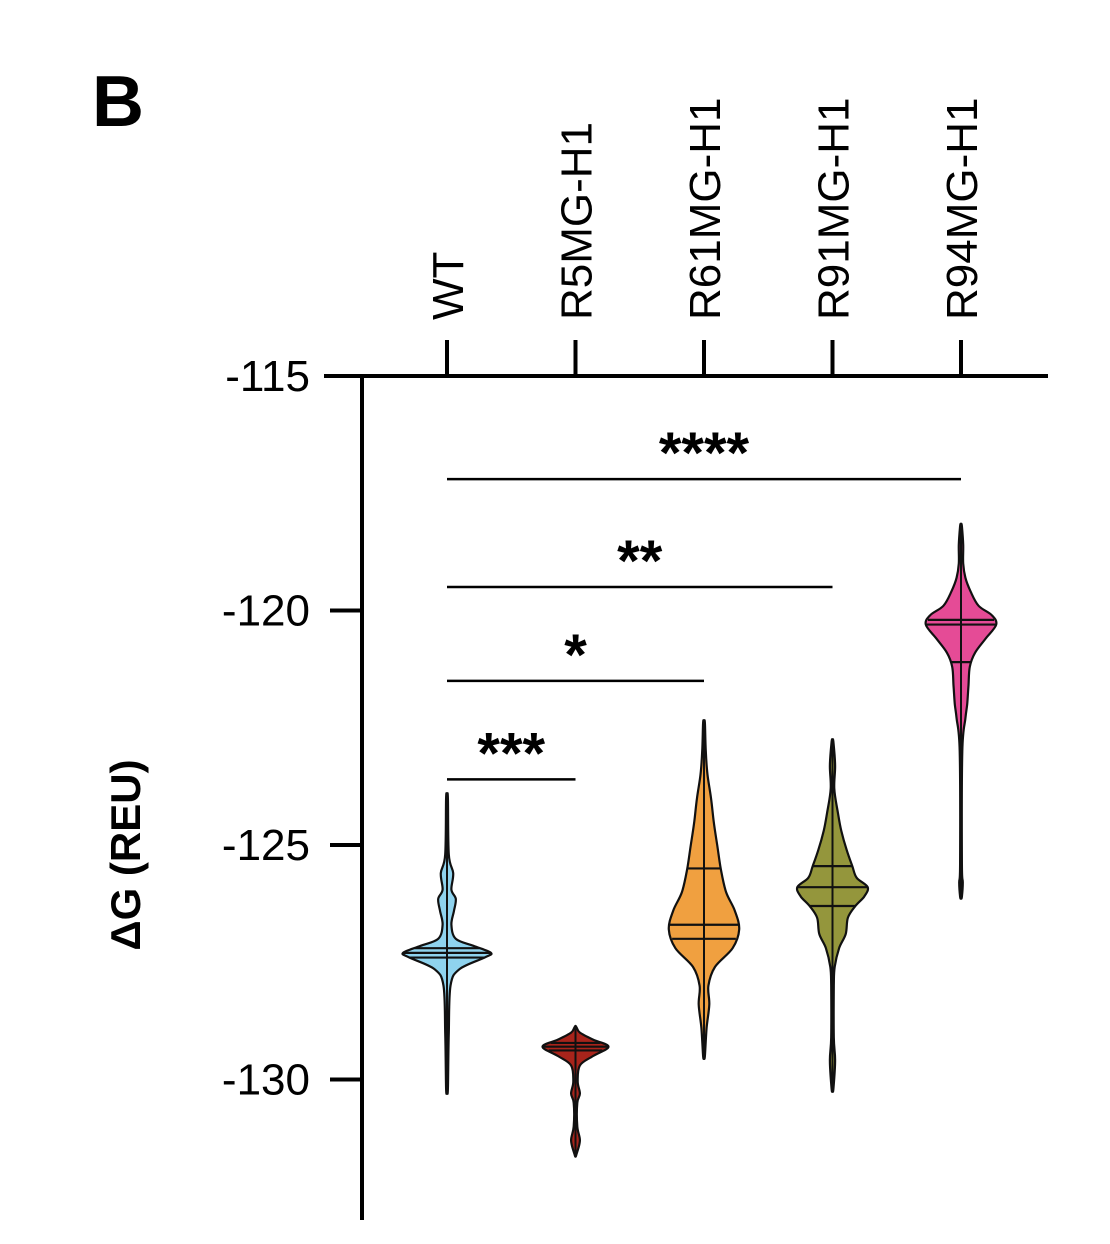 The width and height of the screenshot is (1110, 1244). I want to click on significance-bracket: ****, so click(704, 453).